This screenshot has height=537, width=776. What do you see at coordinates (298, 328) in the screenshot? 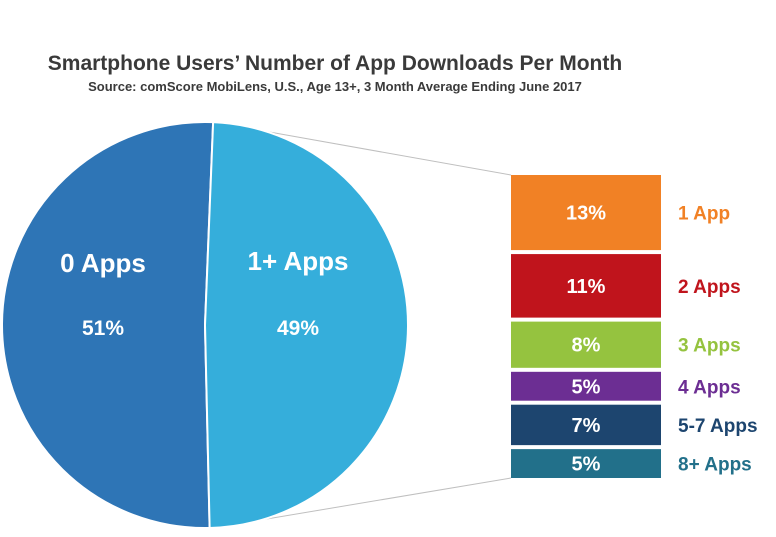
I see `pie-slice-value: 49%` at bounding box center [298, 328].